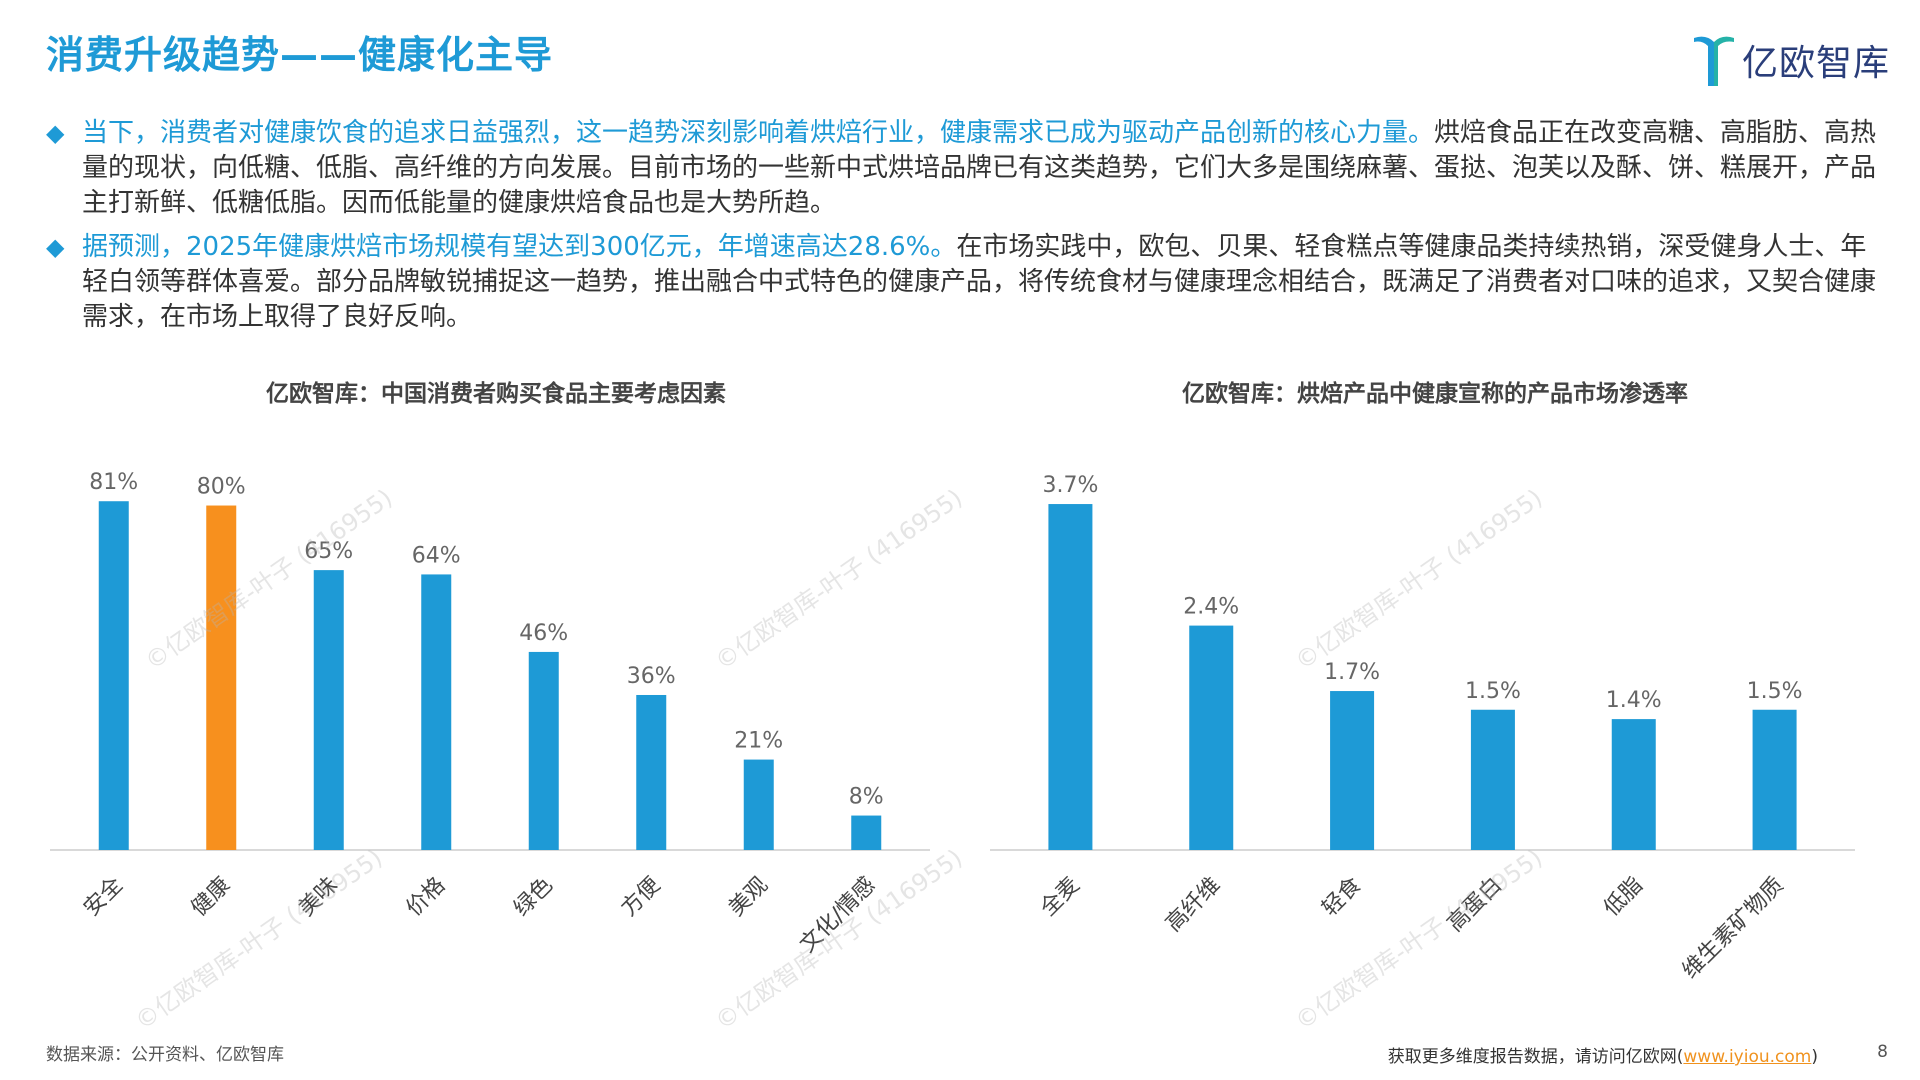 This screenshot has height=1080, width=1920. I want to click on category-label: 健康, so click(211, 897).